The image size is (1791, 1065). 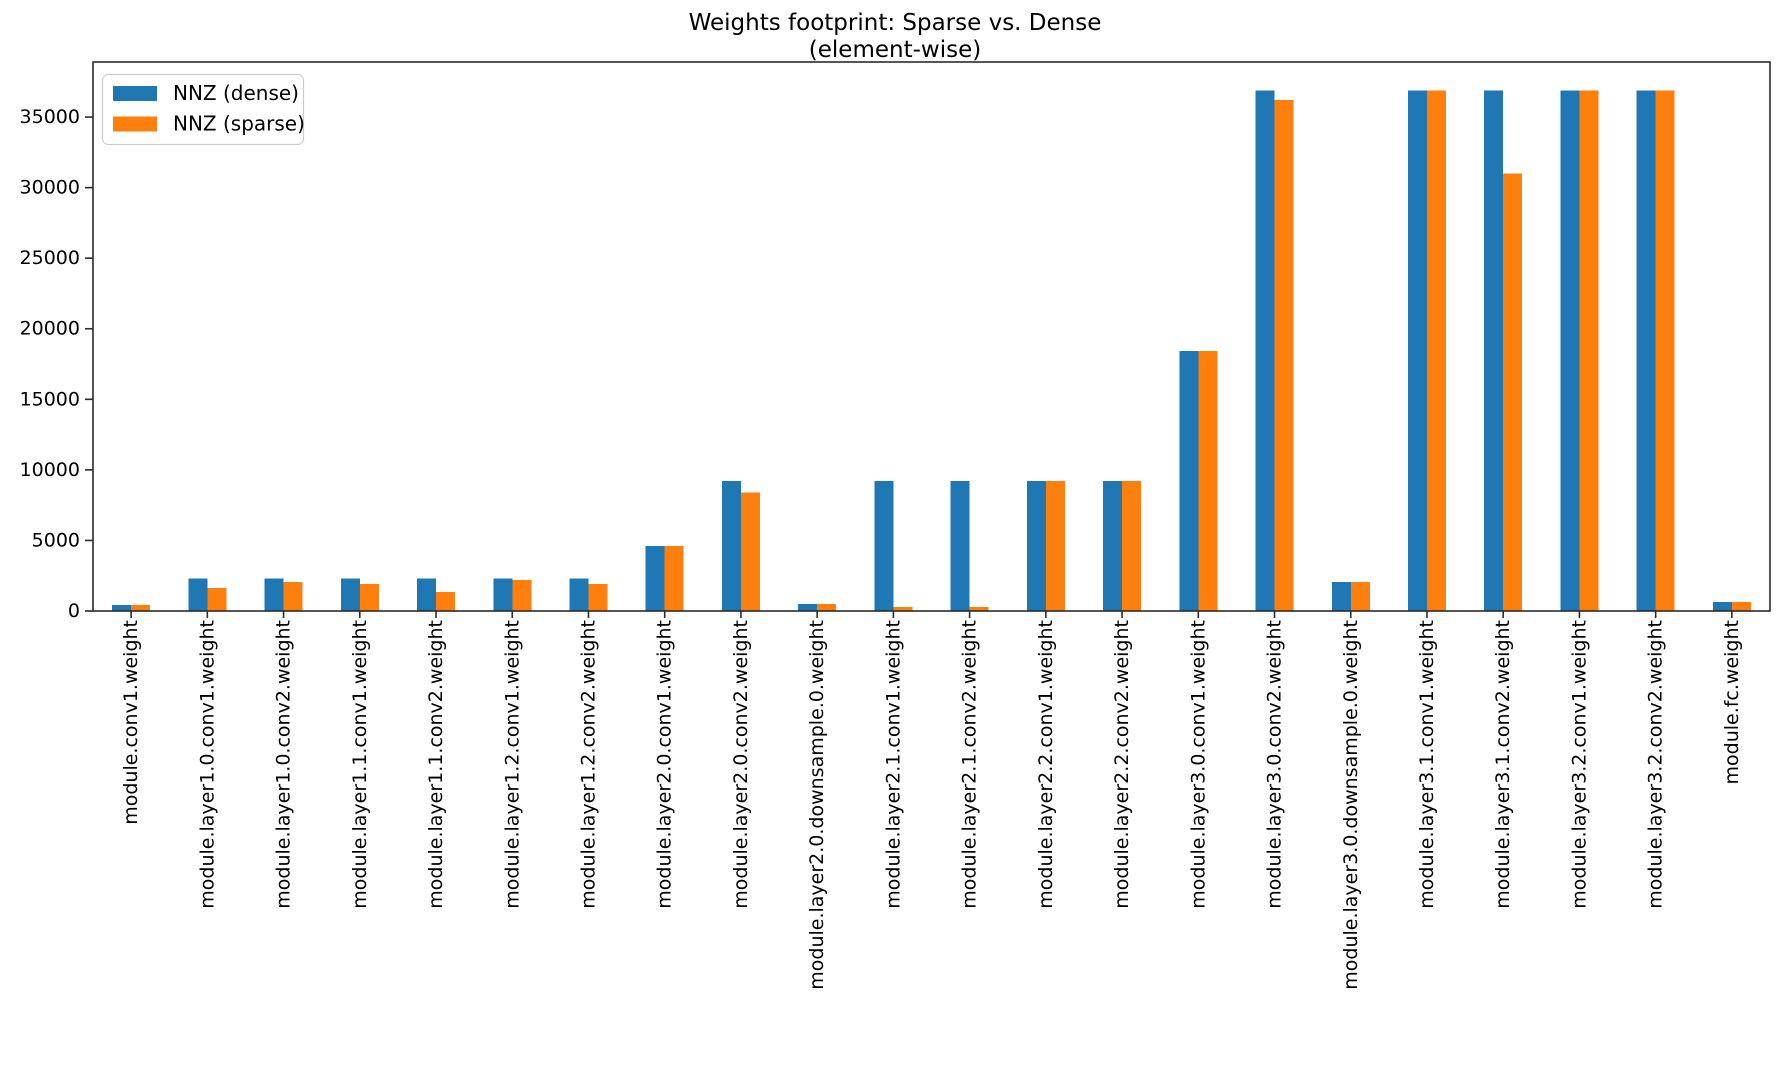 What do you see at coordinates (239, 124) in the screenshot?
I see `legend-label-sparse: NNZ (sparse)` at bounding box center [239, 124].